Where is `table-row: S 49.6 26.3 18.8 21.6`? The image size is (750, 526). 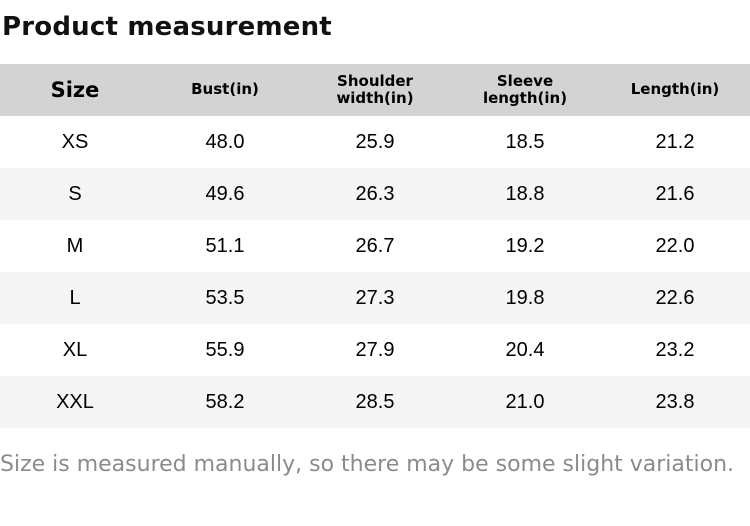
table-row: S 49.6 26.3 18.8 21.6 is located at coordinates (375, 194).